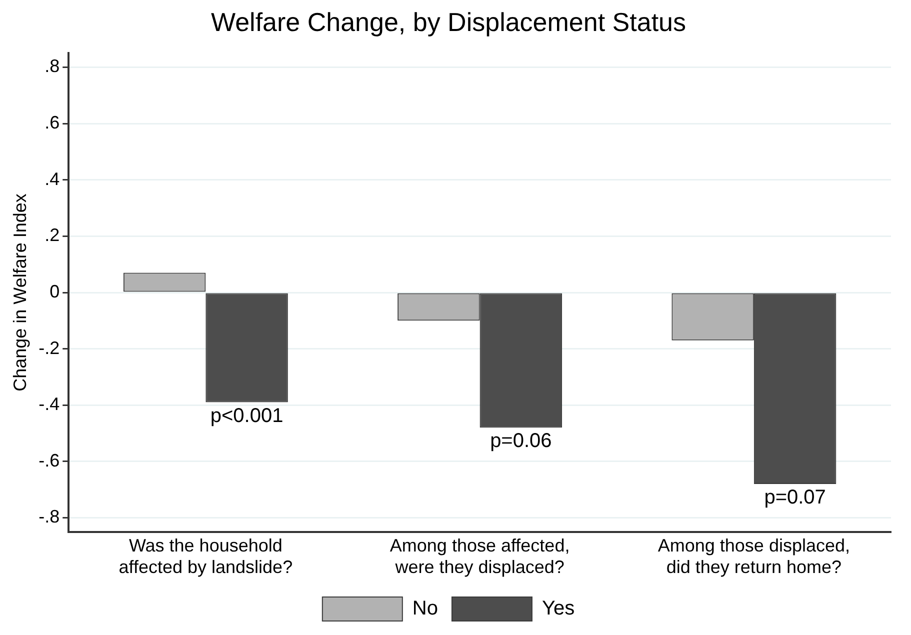 The width and height of the screenshot is (911, 635). What do you see at coordinates (795, 497) in the screenshot?
I see `annotation: p=0.07` at bounding box center [795, 497].